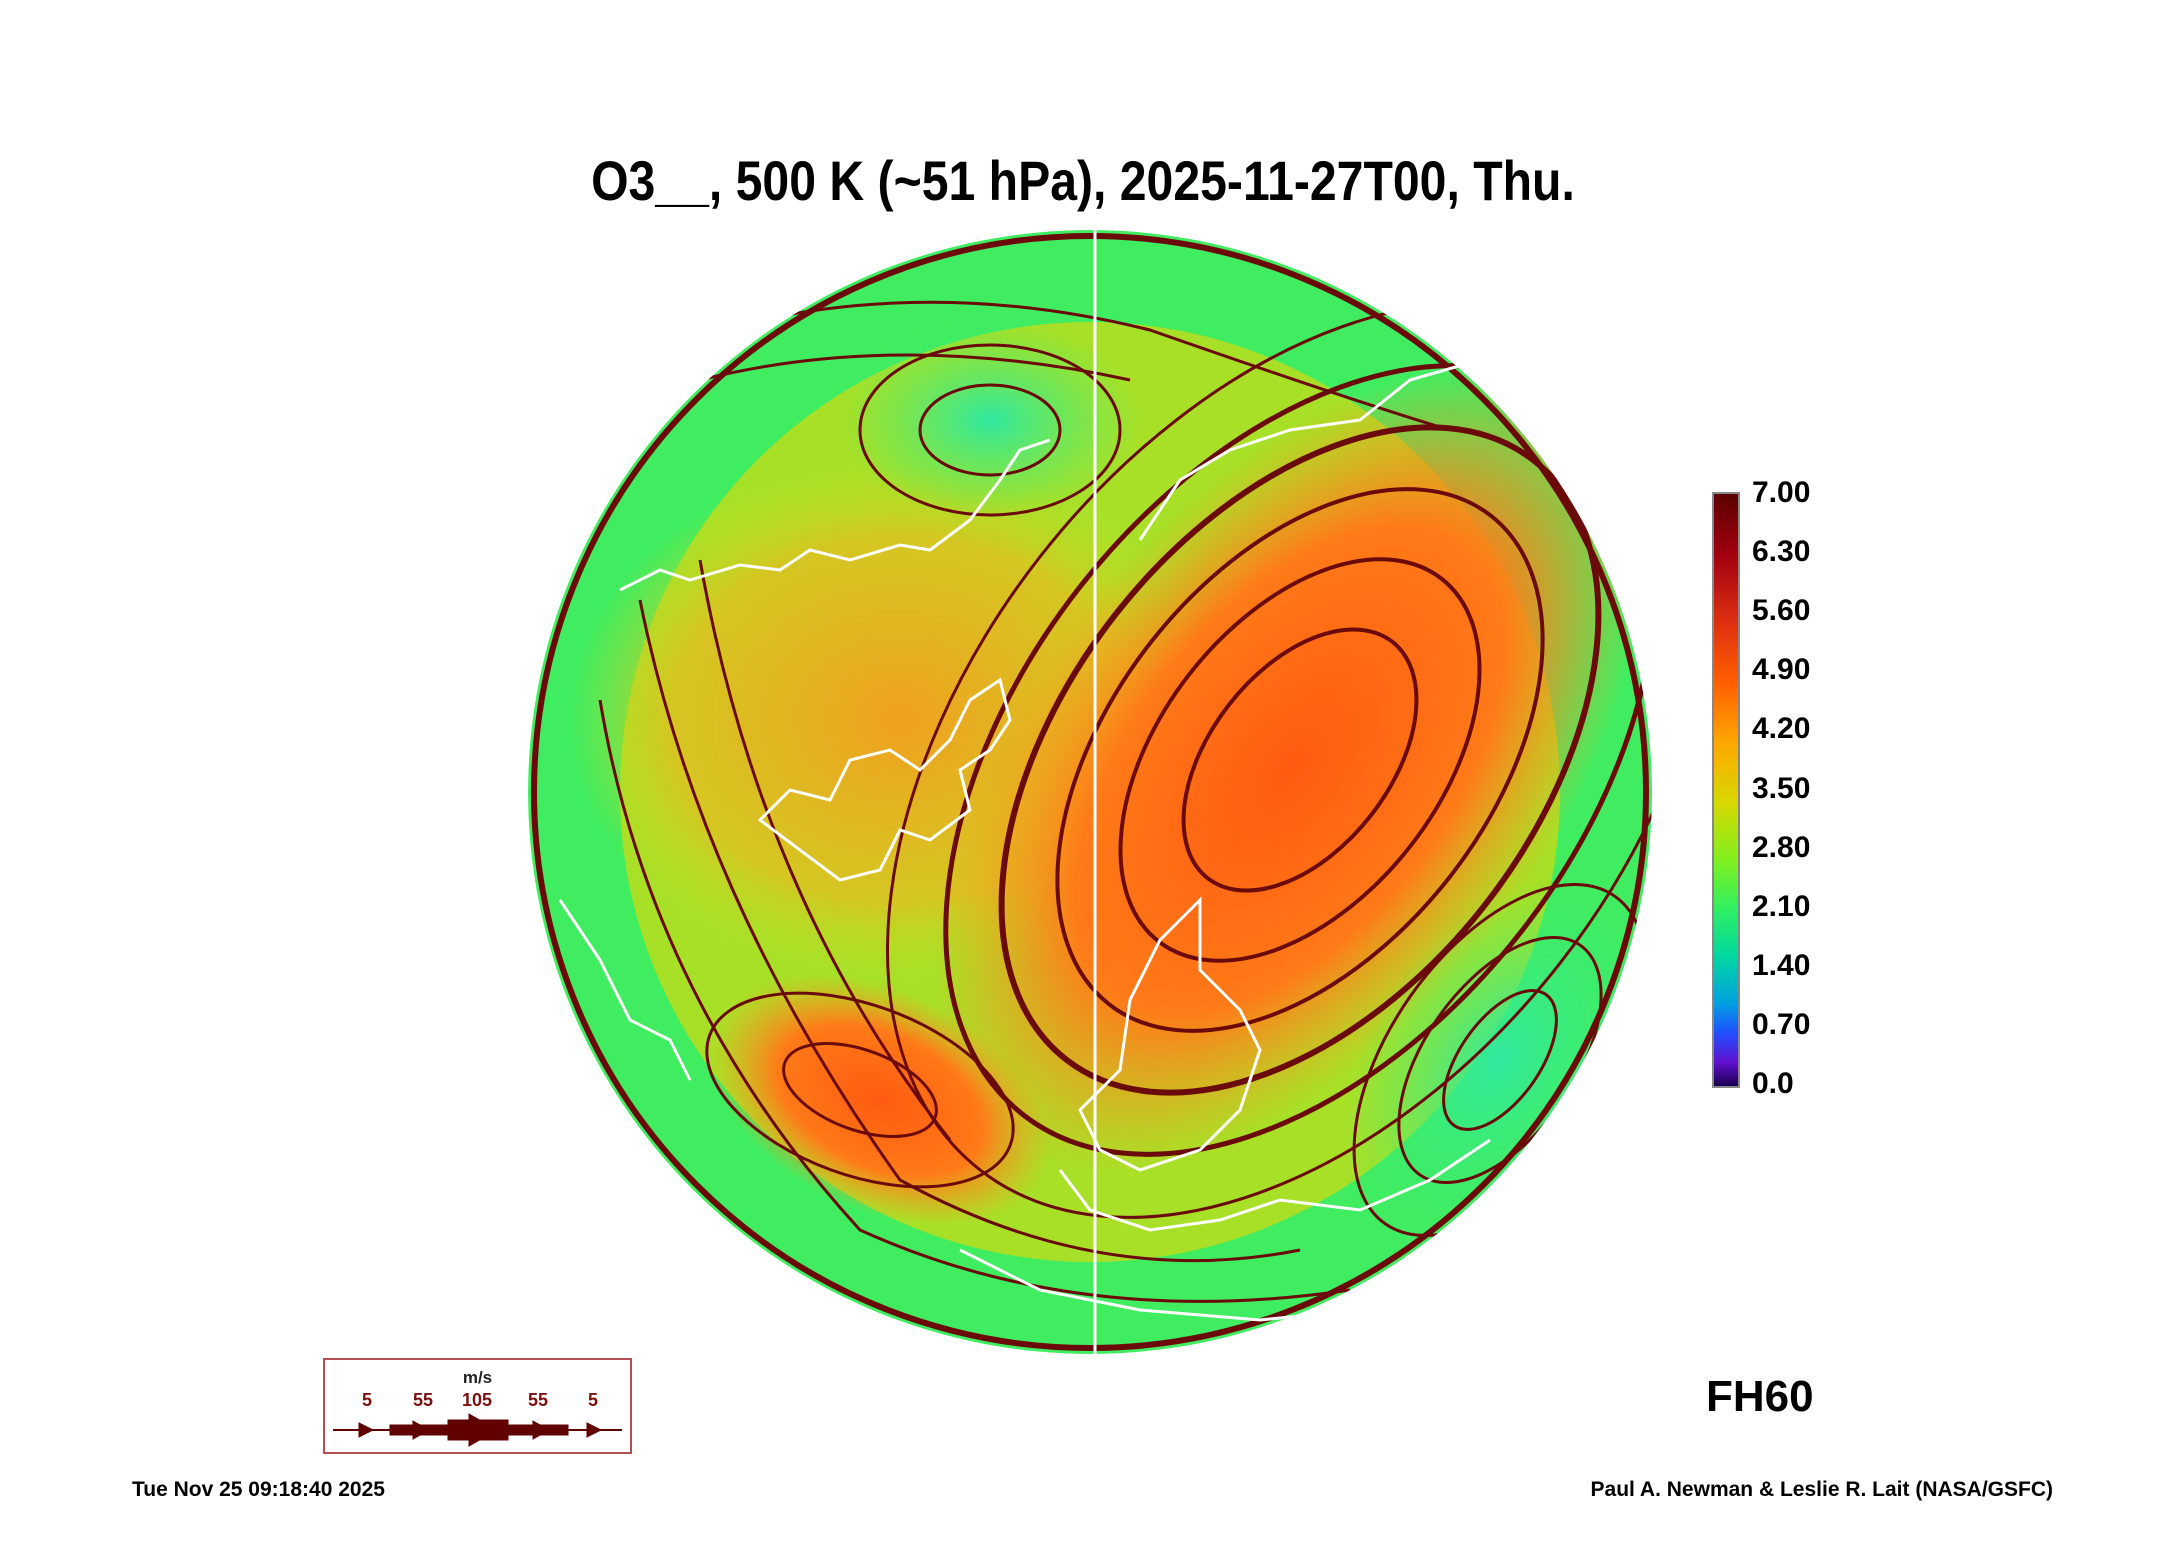  I want to click on colorbar-tick: 4.90, so click(1781, 669).